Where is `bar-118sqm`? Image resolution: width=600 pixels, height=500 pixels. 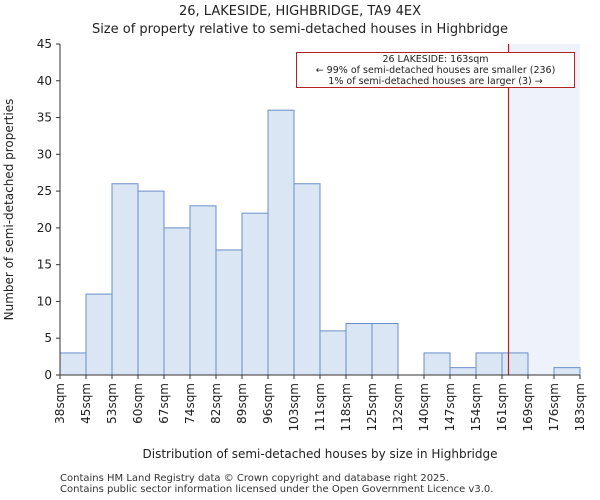 bar-118sqm is located at coordinates (359, 349).